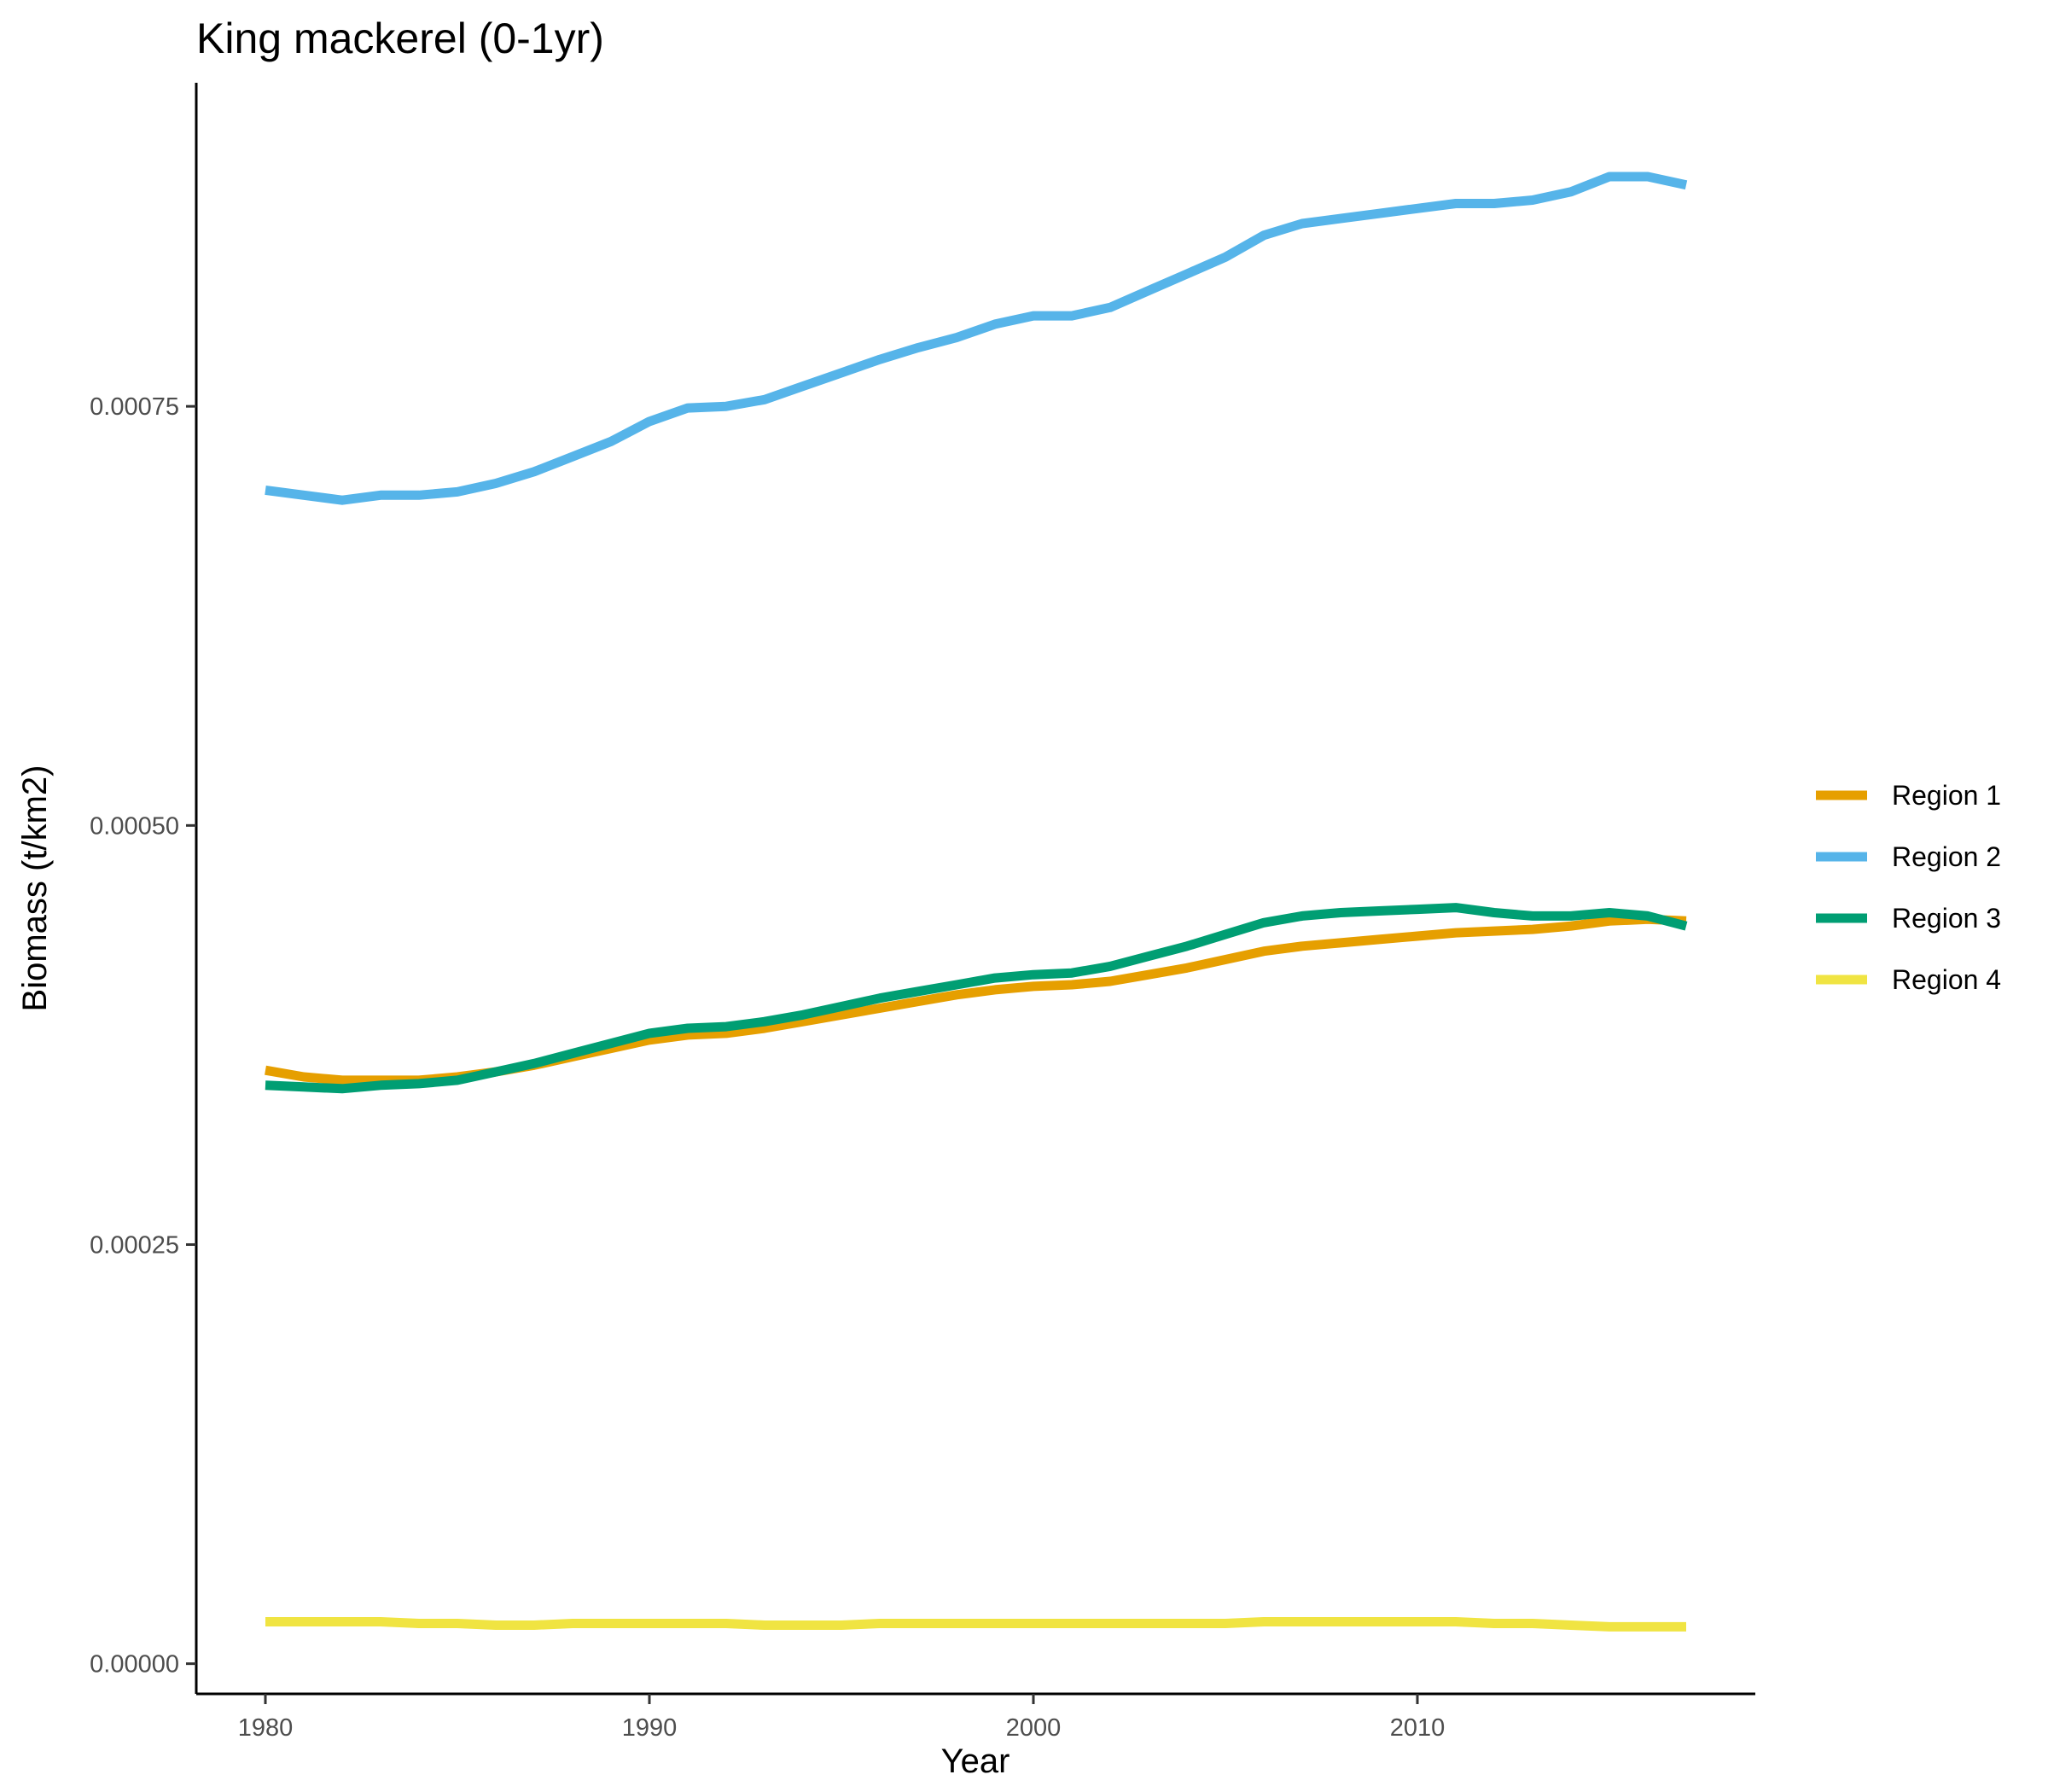  I want to click on y-tick-label: 0.00050, so click(134, 826).